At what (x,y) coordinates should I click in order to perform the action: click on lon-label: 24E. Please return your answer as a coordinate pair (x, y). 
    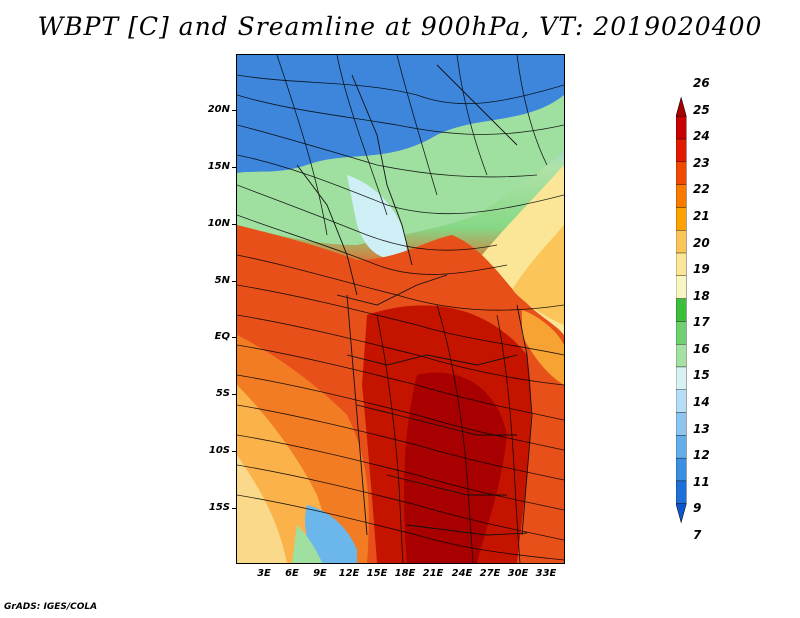
    Looking at the image, I should click on (462, 573).